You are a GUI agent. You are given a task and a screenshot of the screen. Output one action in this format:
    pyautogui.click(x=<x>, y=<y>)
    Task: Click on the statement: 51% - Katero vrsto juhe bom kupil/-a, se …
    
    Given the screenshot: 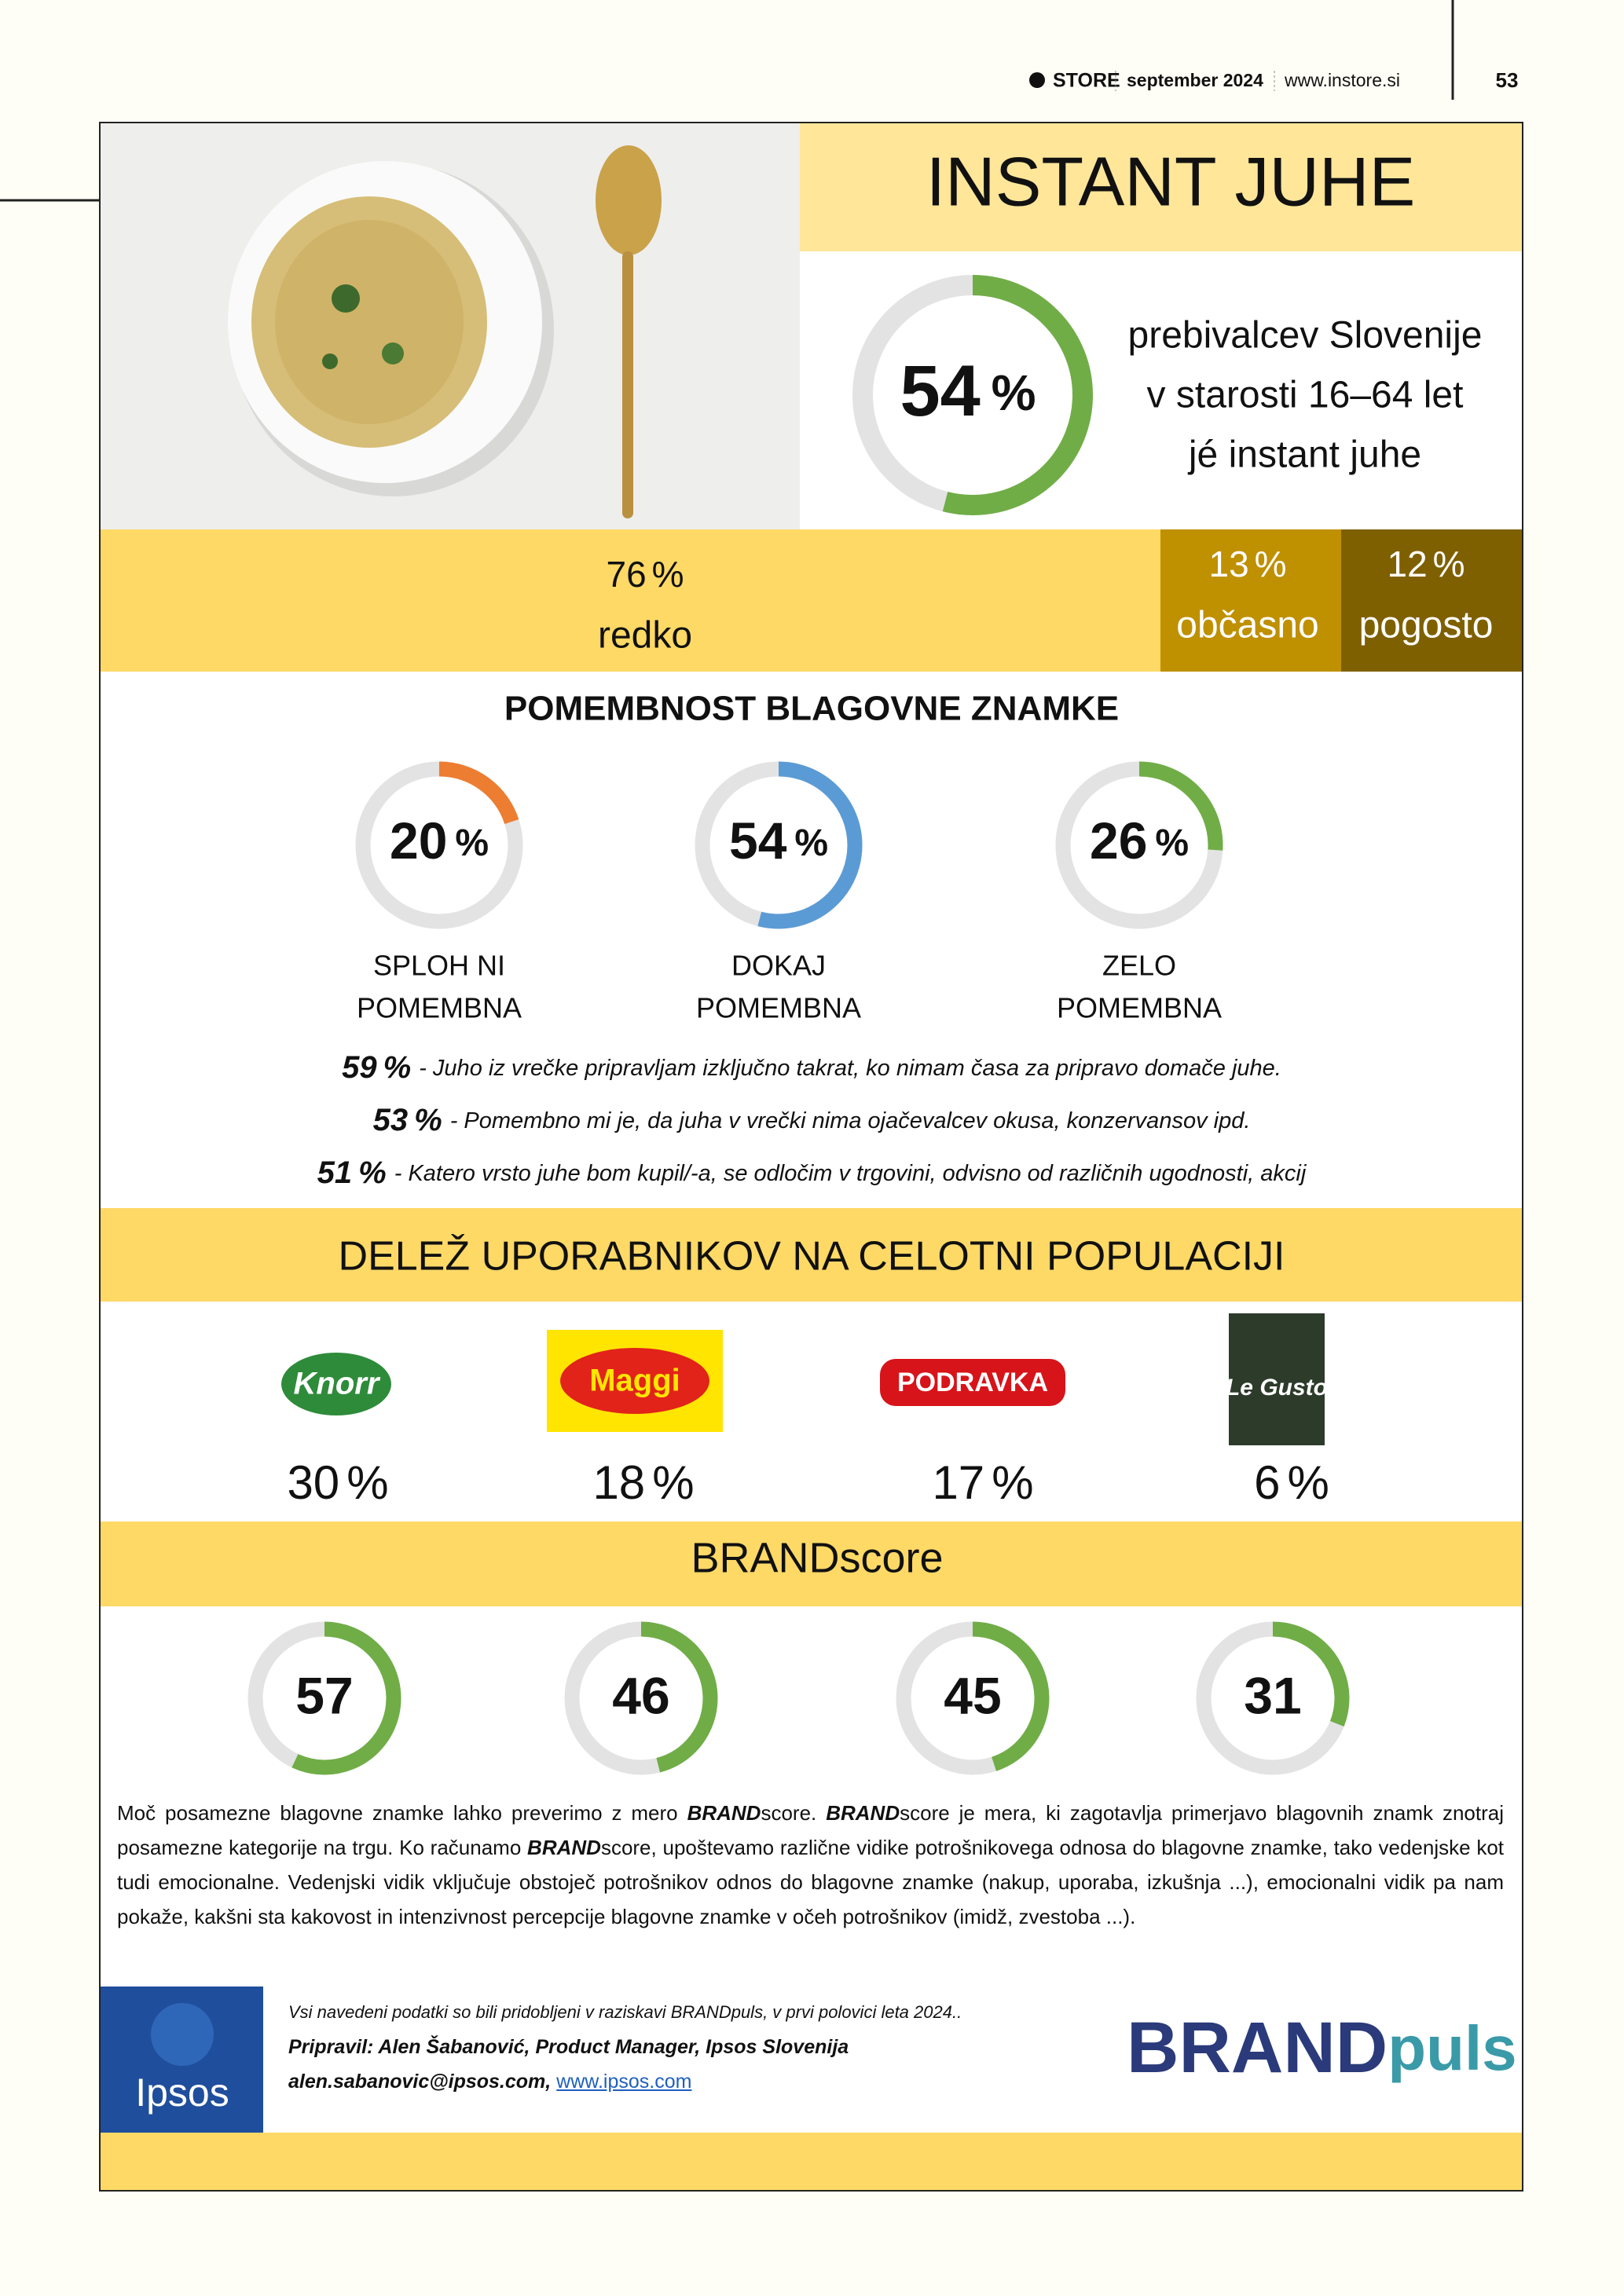 What is the action you would take?
    pyautogui.click(x=812, y=1173)
    